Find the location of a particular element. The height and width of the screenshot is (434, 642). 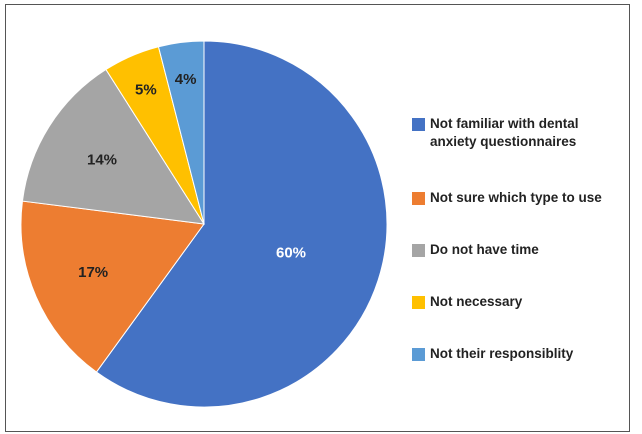

pie-label-not-necessary: 5% is located at coordinates (146, 90).